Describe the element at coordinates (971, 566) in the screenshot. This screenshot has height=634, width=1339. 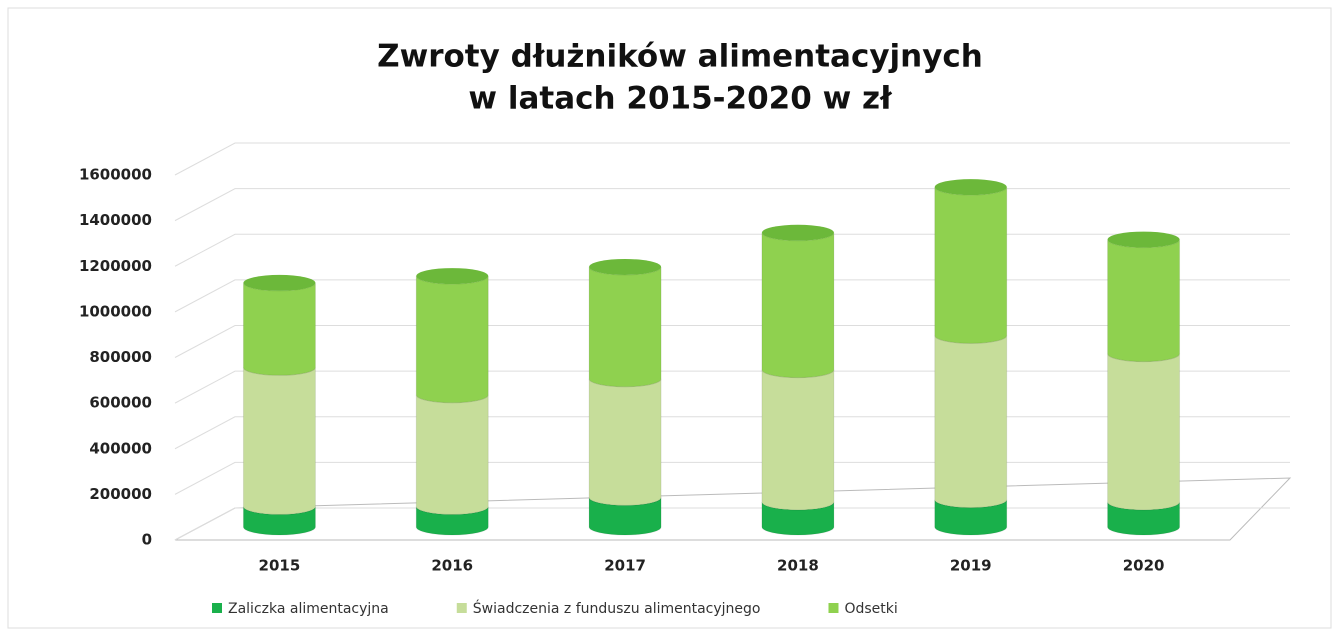
I see `x-tick-label: 2019` at that location.